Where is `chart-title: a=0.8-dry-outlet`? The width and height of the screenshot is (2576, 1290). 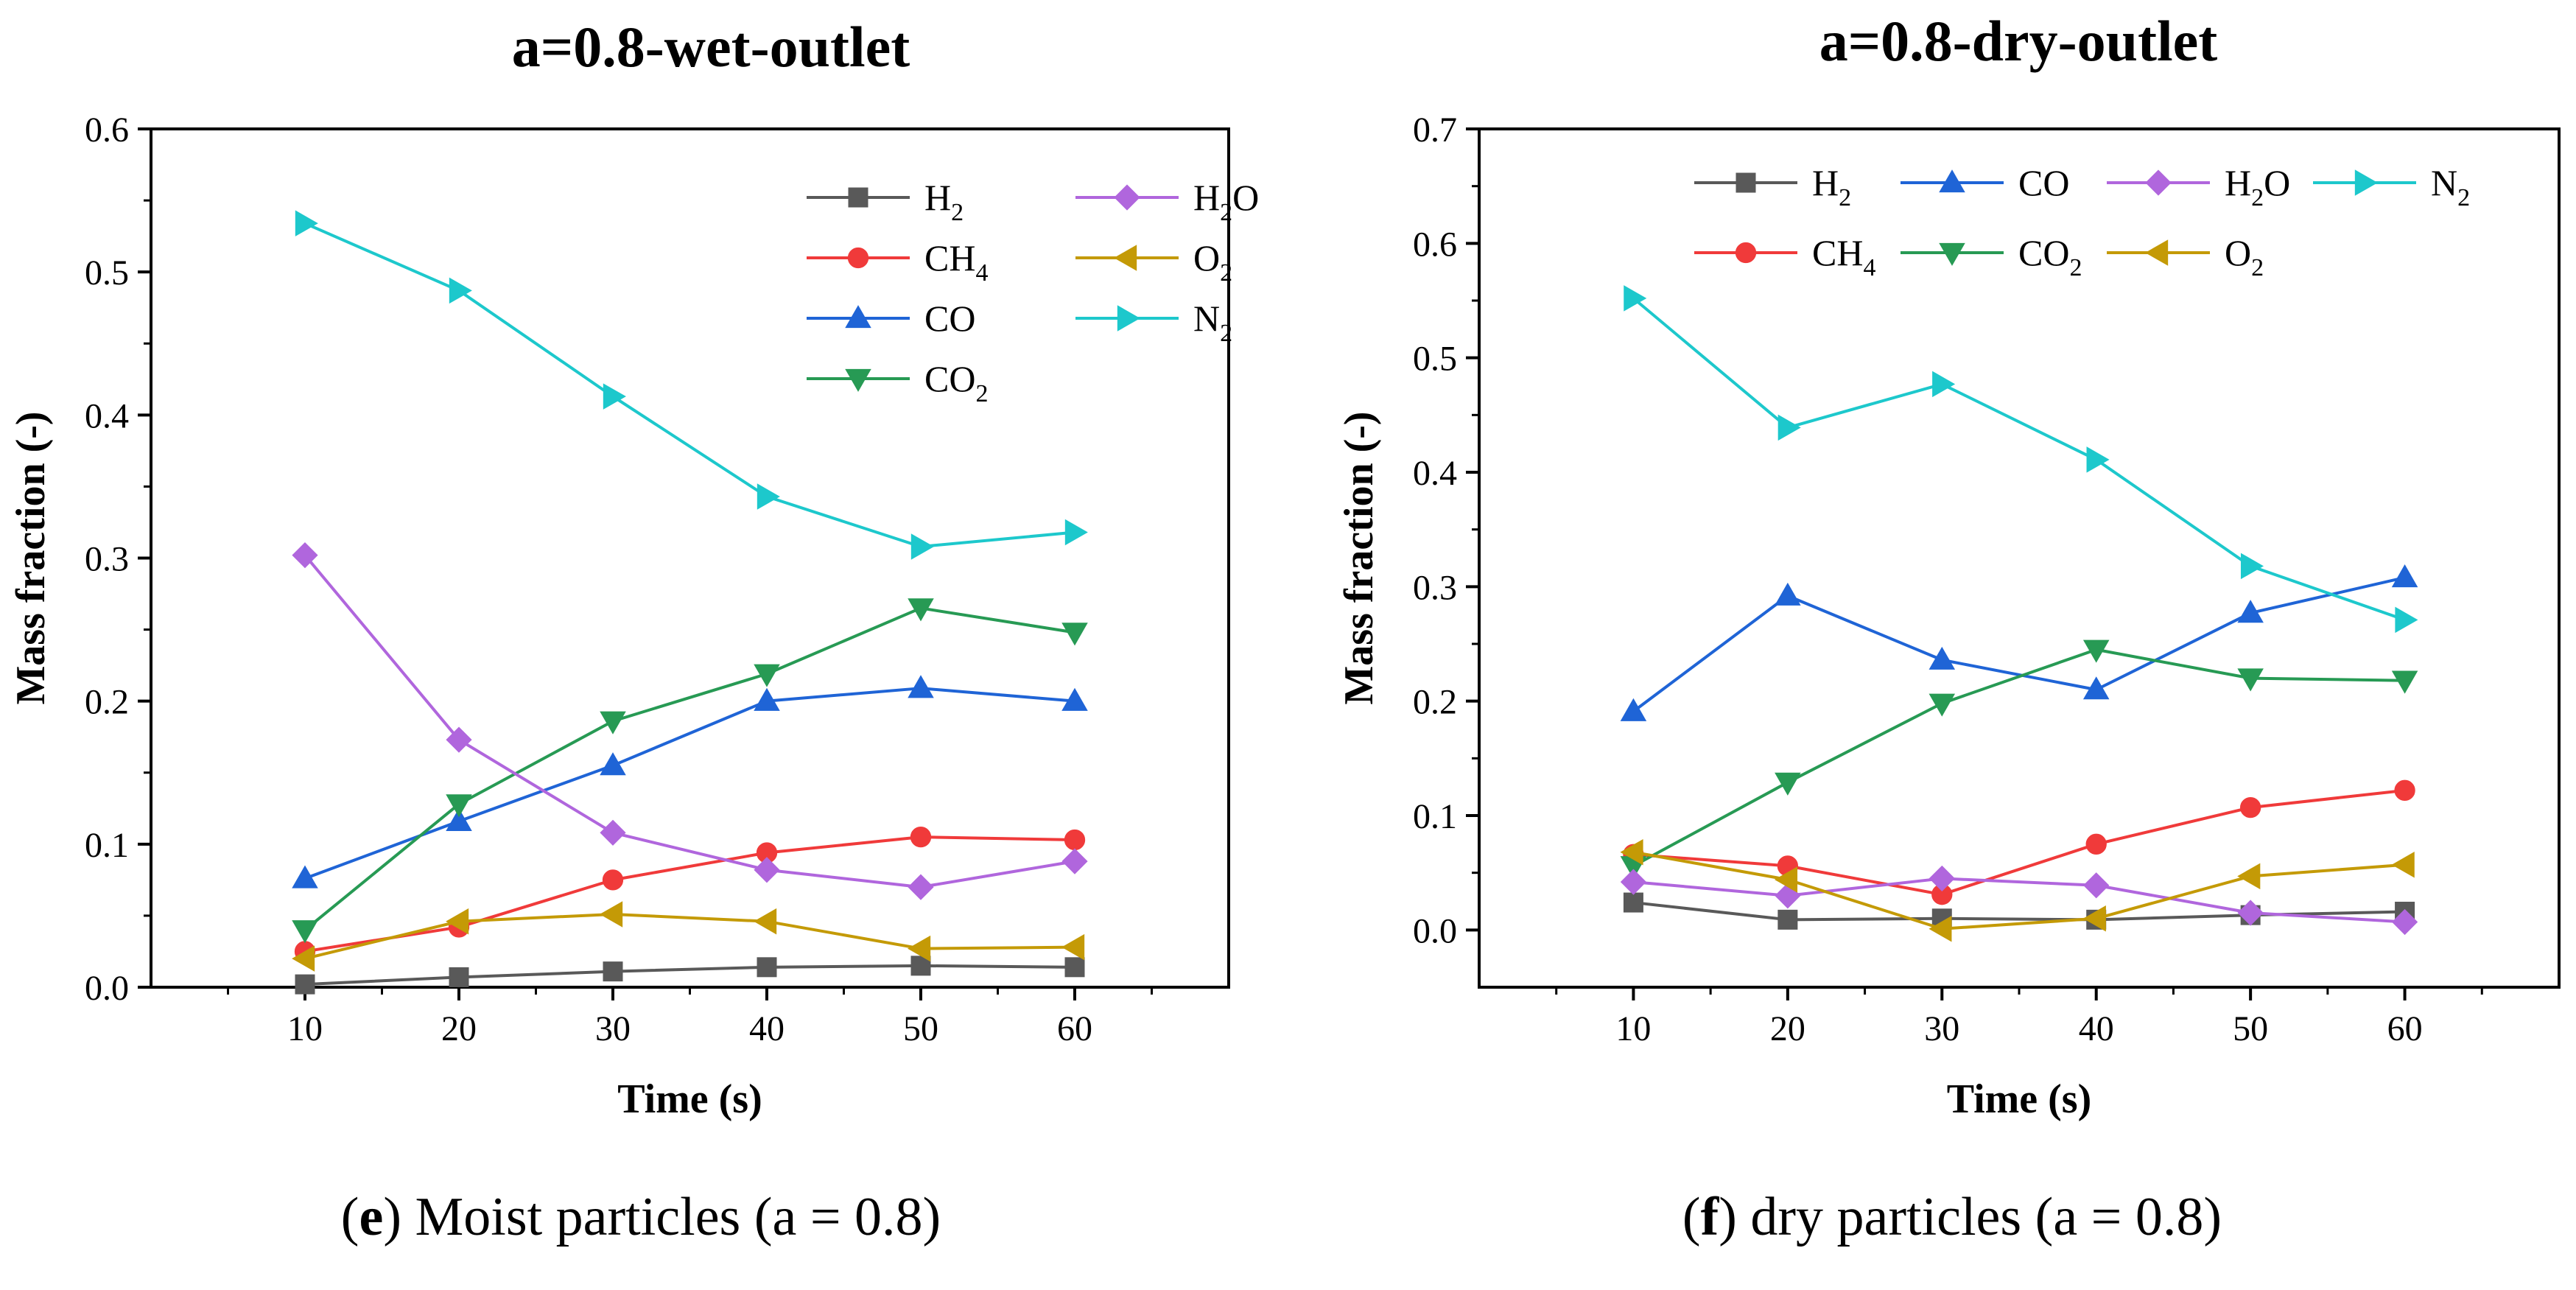
chart-title: a=0.8-dry-outlet is located at coordinates (2018, 41).